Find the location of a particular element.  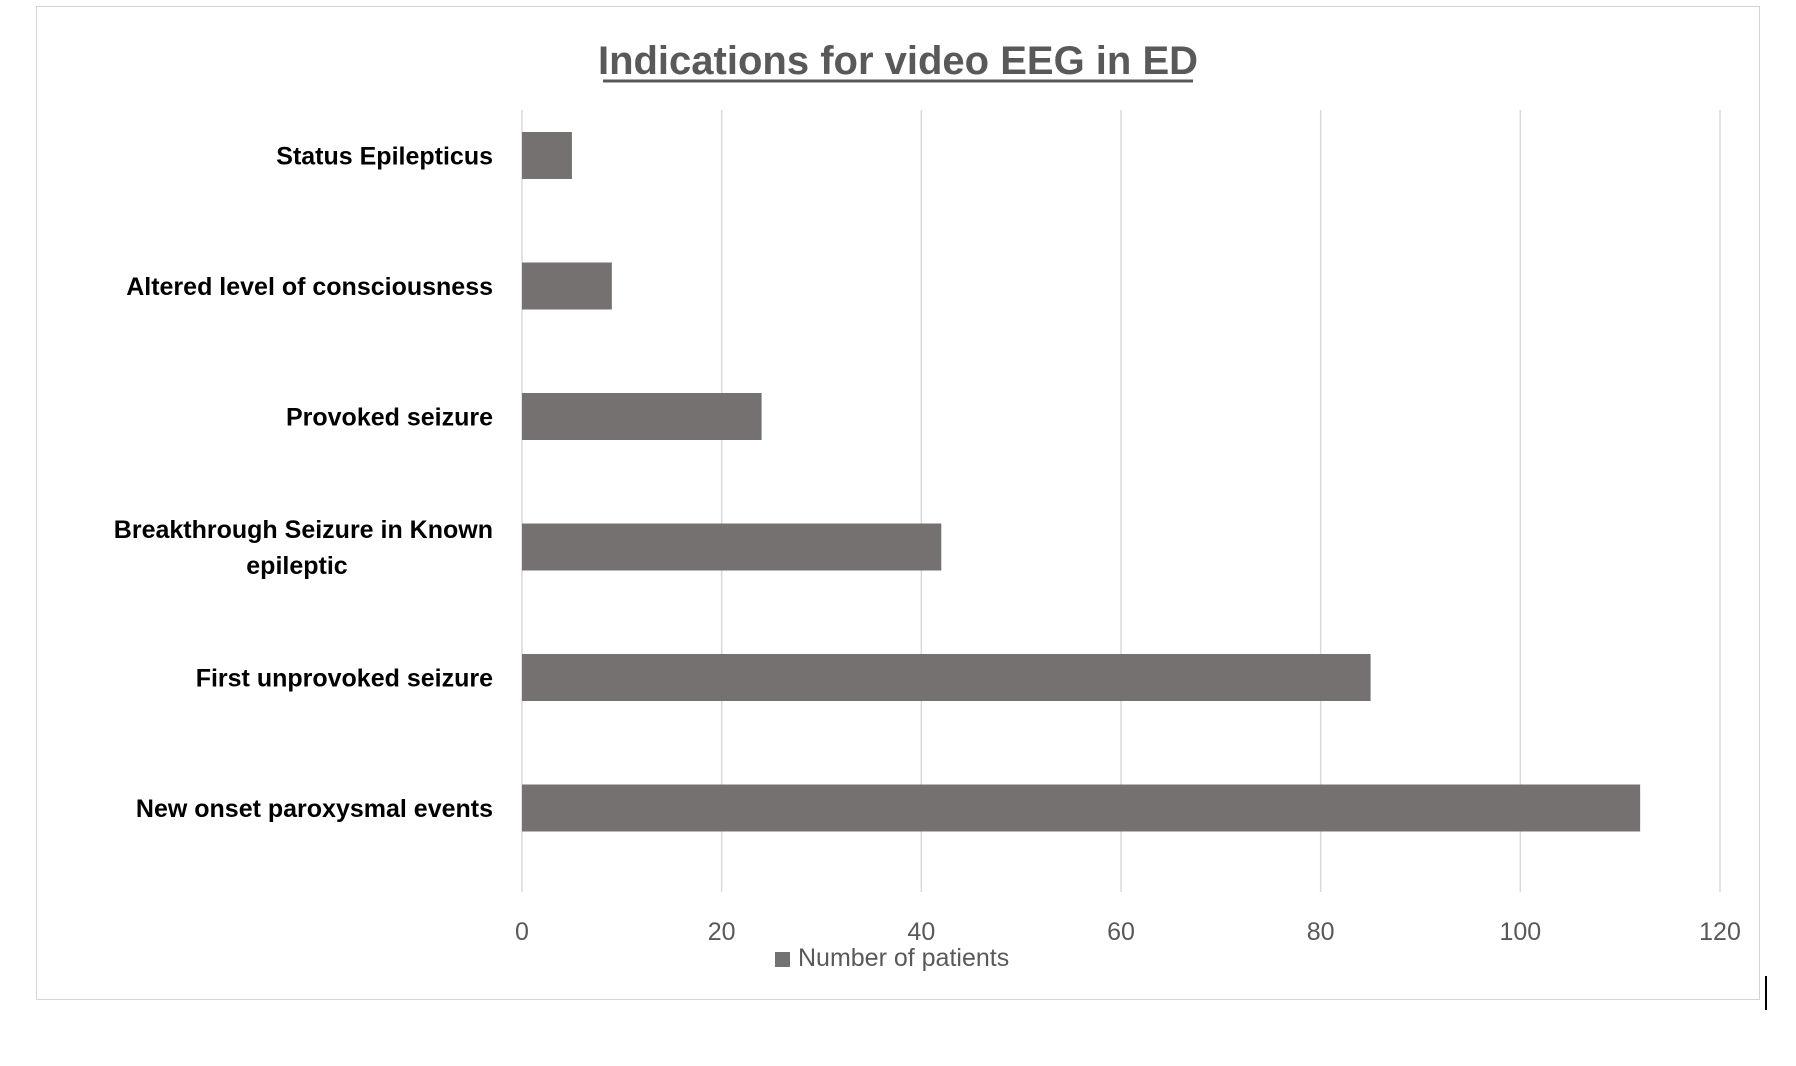

x-tick-label: 80 is located at coordinates (1321, 932).